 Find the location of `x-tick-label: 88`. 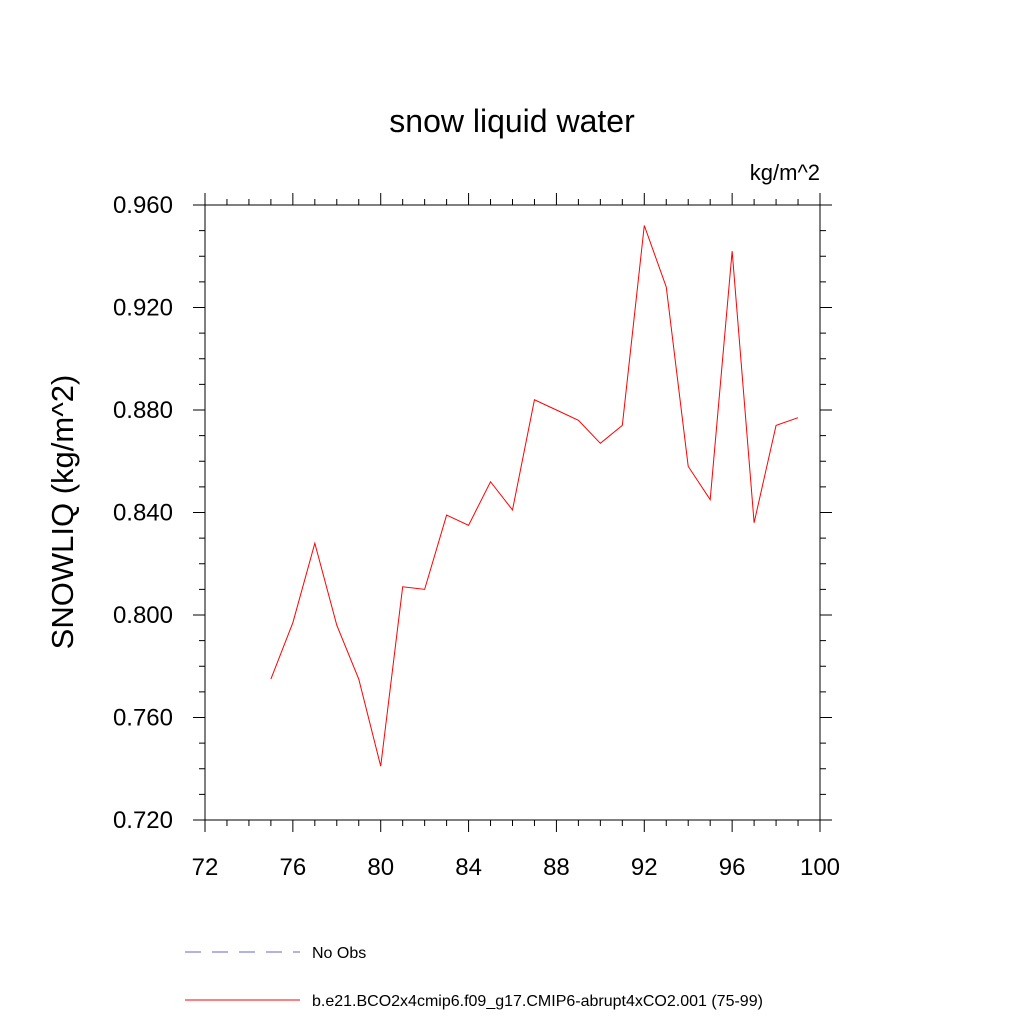

x-tick-label: 88 is located at coordinates (556, 867).